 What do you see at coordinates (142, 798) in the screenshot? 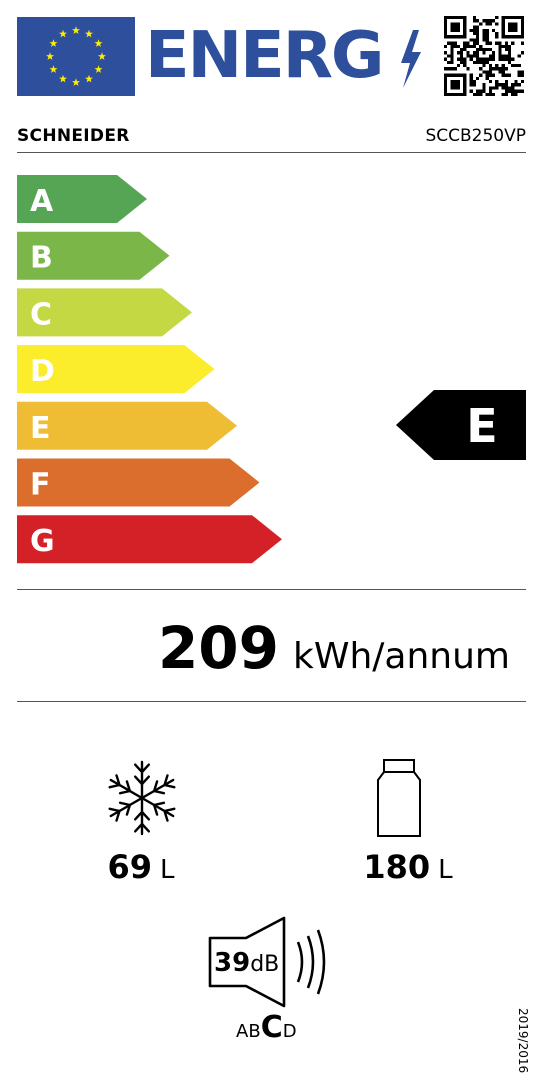
I see `snowflake-icon` at bounding box center [142, 798].